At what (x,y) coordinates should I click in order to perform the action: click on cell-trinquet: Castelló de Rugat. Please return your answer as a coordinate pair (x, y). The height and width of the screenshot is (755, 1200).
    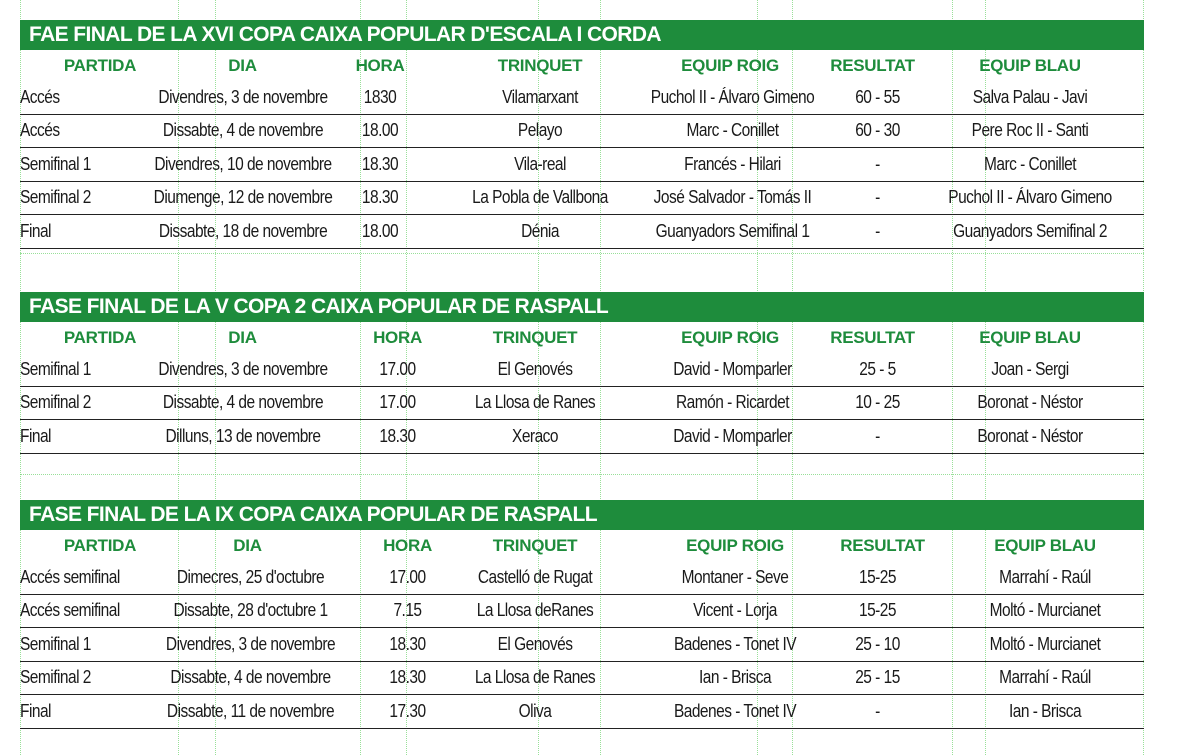
    Looking at the image, I should click on (535, 576).